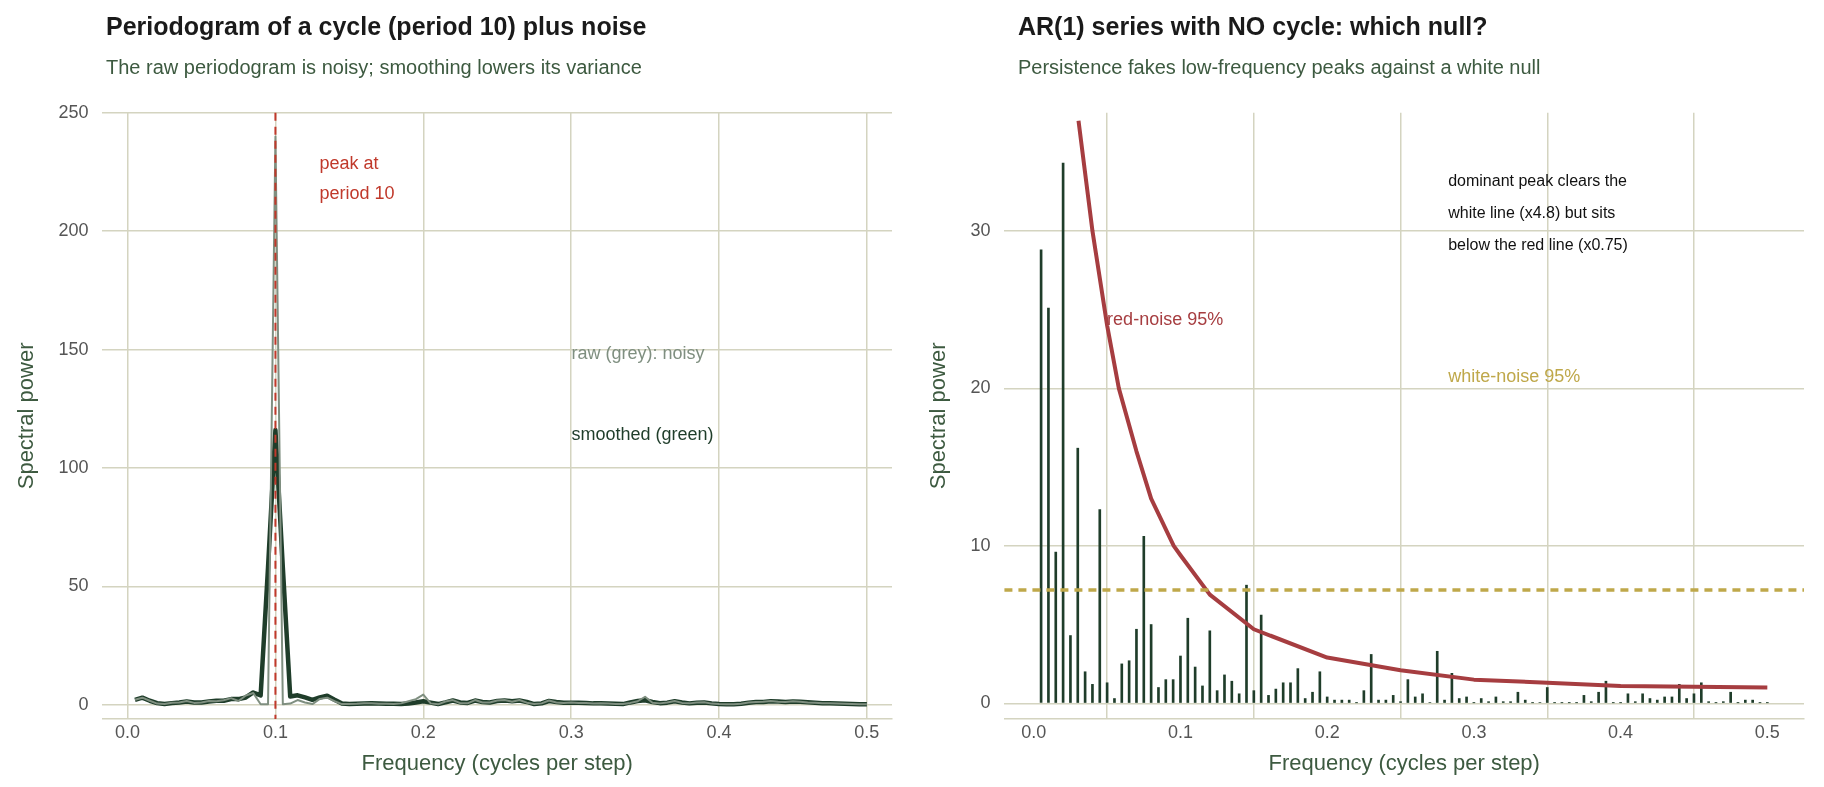 The width and height of the screenshot is (1824, 787). What do you see at coordinates (73, 466) in the screenshot?
I see `y-tick-label: 100` at bounding box center [73, 466].